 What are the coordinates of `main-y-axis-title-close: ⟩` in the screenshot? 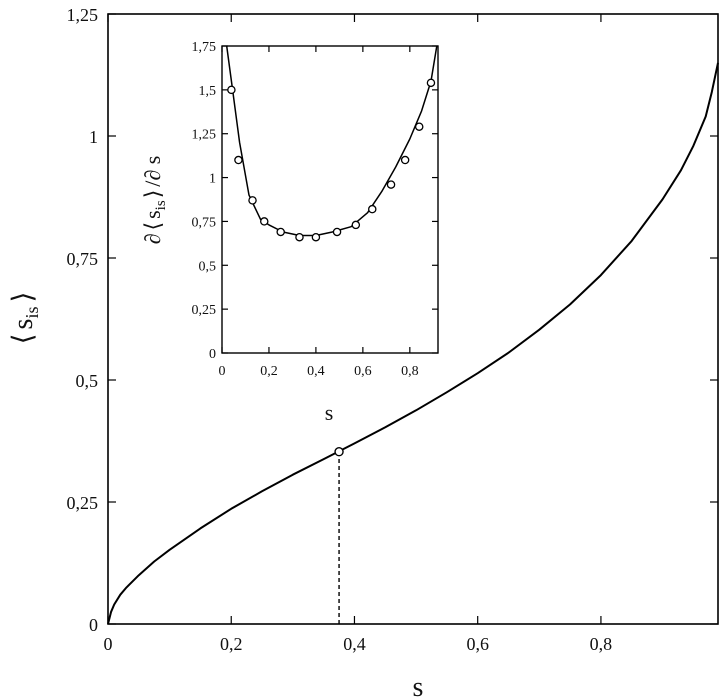 It's located at (23, 297).